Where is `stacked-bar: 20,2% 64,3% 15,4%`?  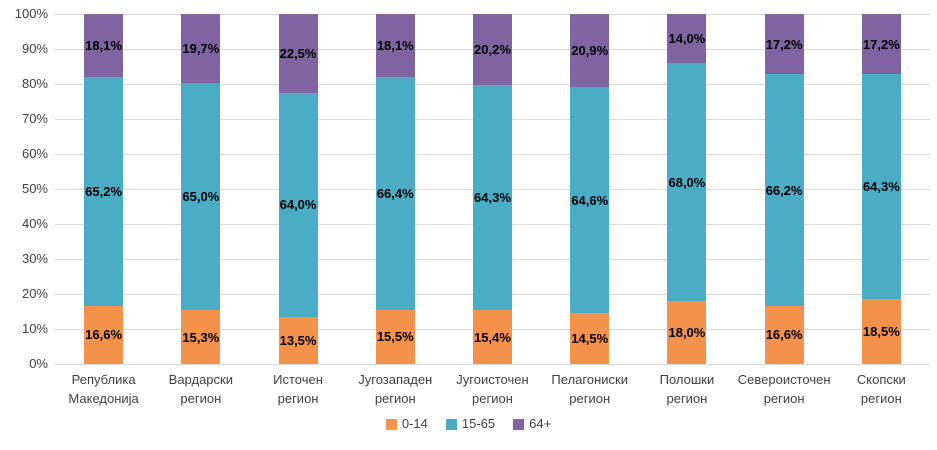 stacked-bar: 20,2% 64,3% 15,4% is located at coordinates (492, 189).